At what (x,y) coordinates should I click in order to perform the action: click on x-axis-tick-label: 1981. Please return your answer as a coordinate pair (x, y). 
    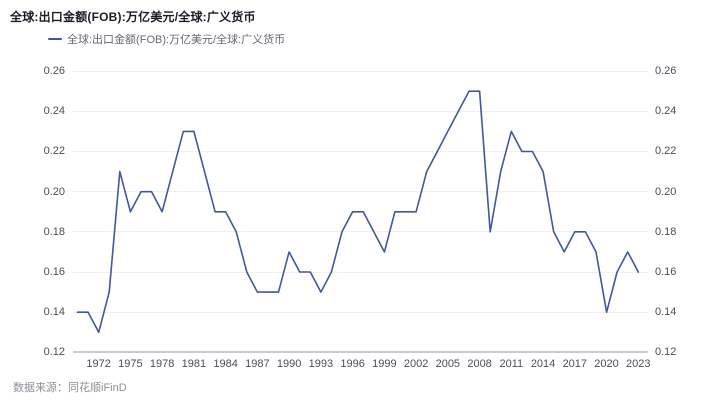
    Looking at the image, I should click on (194, 364).